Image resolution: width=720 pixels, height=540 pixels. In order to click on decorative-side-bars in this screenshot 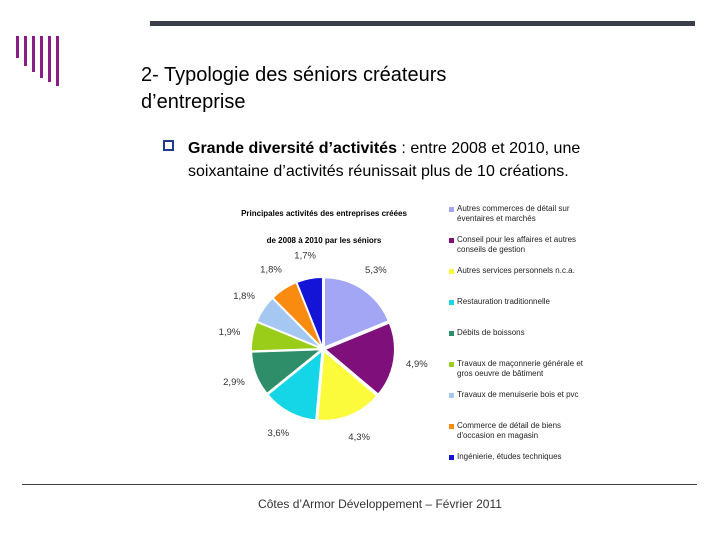, I will do `click(37, 61)`.